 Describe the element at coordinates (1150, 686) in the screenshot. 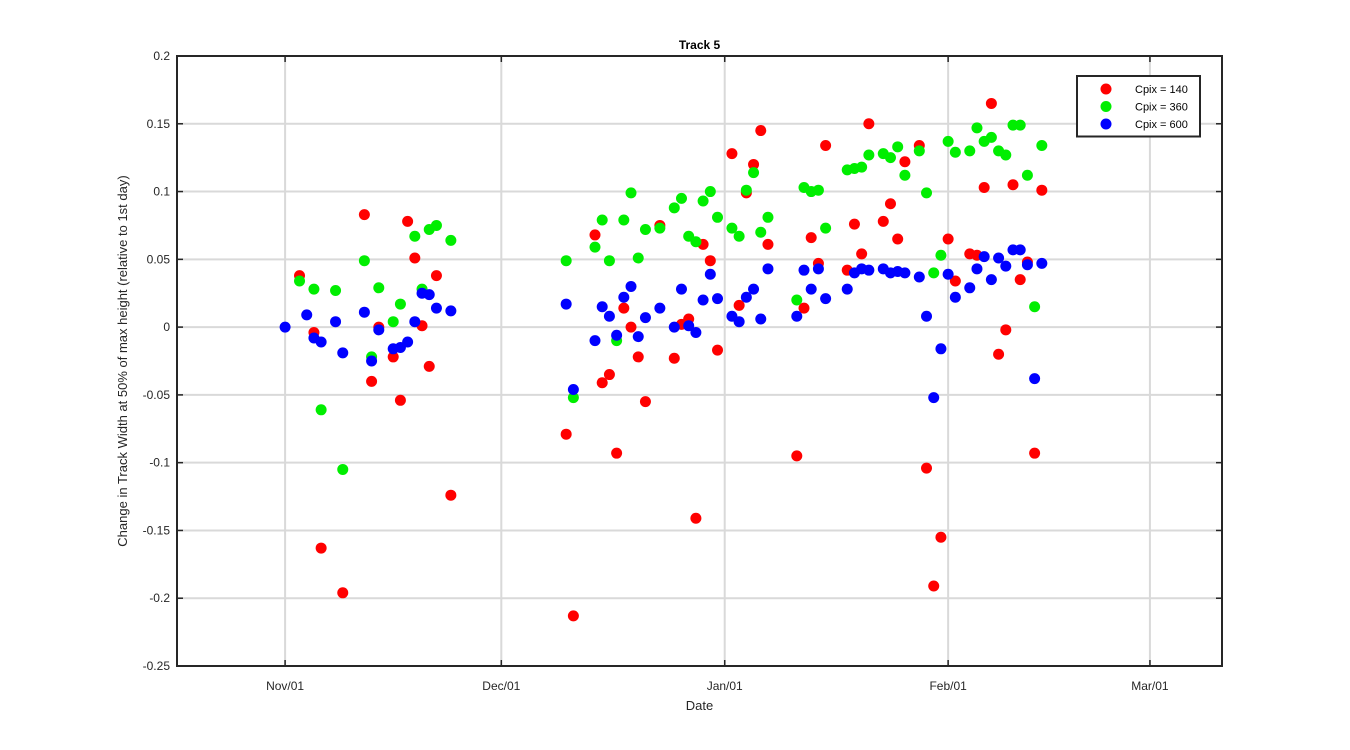

I see `x-tick-label: Mar/01` at that location.